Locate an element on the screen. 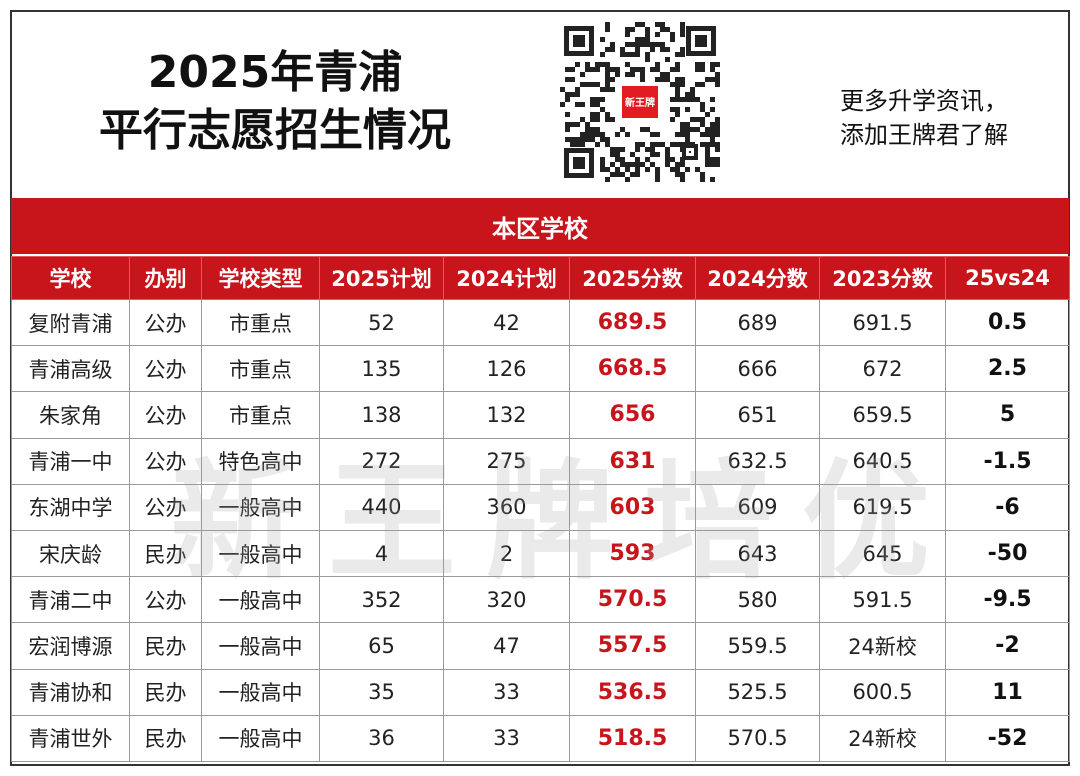  score-diff-cell: 11 is located at coordinates (1007, 692).